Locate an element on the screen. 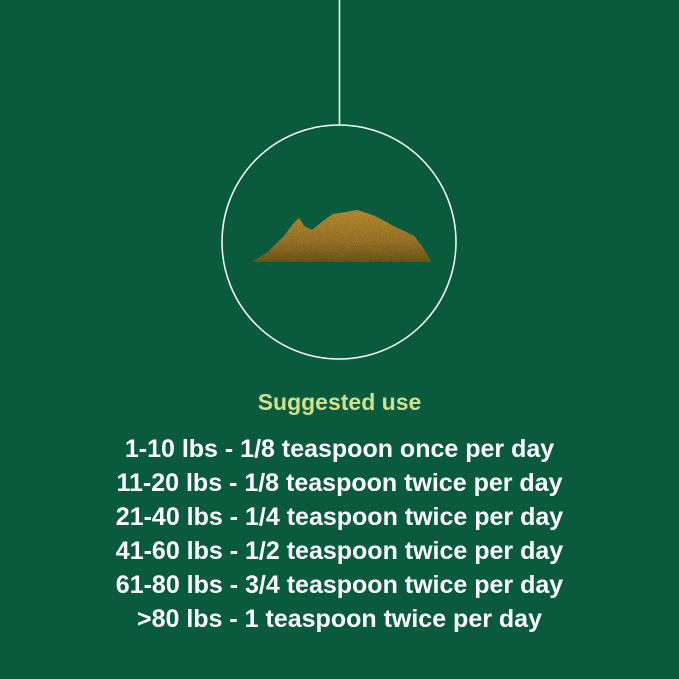 The width and height of the screenshot is (679, 679). dosage-line: 21-40 lbs - 1/4 teaspoon twice per day is located at coordinates (339, 517).